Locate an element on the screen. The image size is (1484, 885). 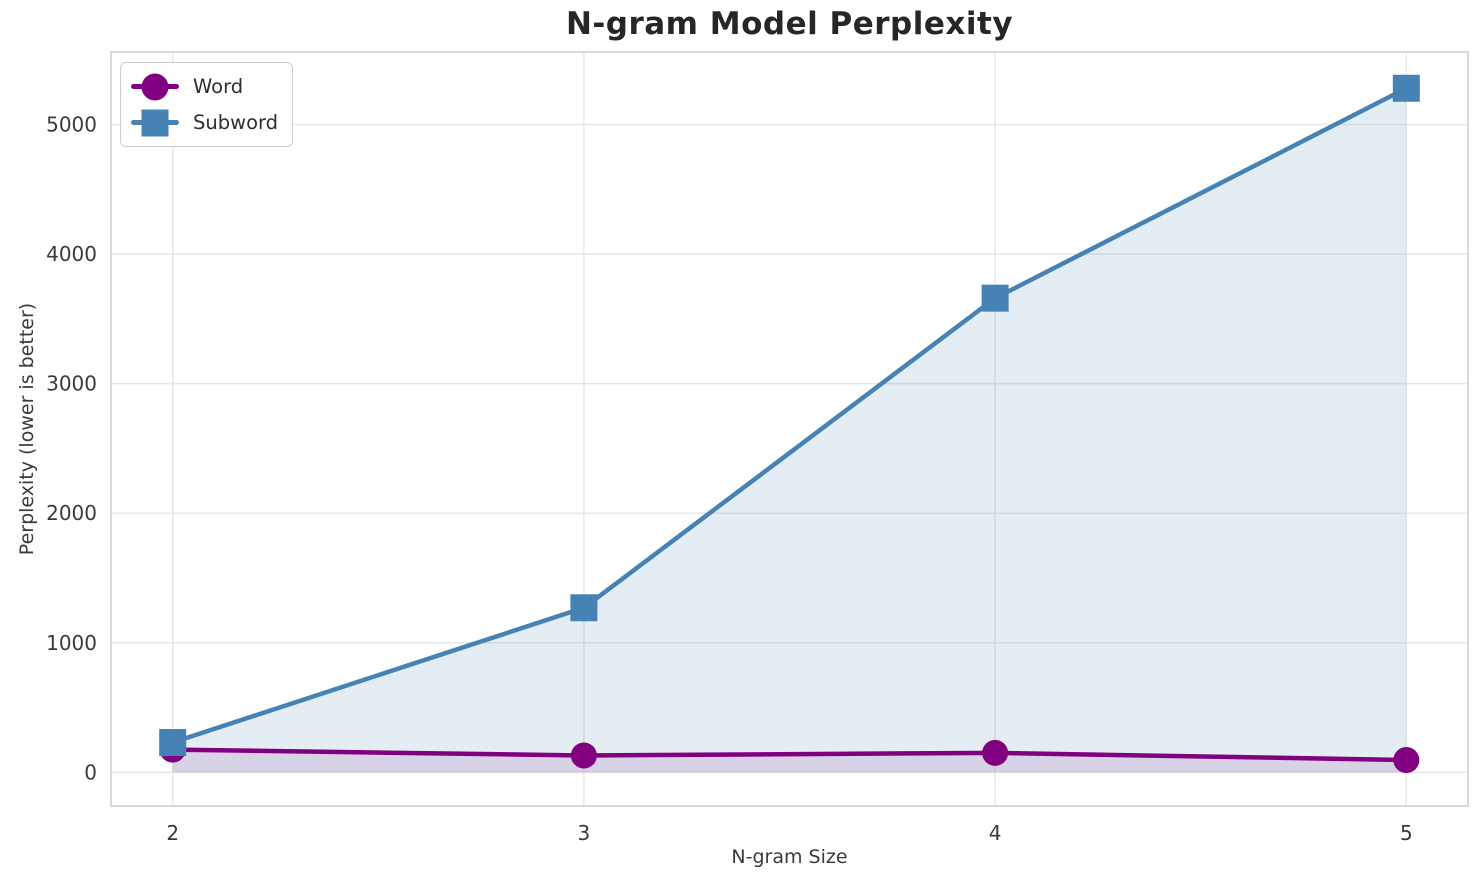
y-tick-label: 0 is located at coordinates (90, 772).